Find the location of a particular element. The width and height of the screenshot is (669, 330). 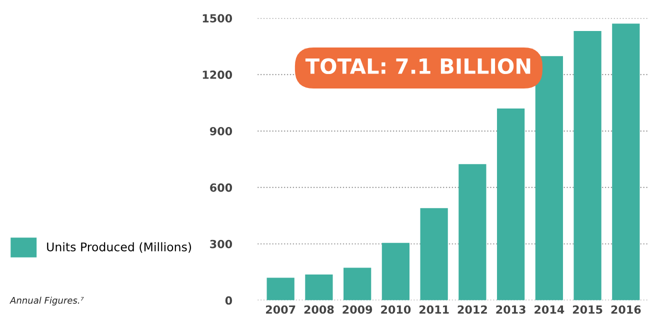

x-tick-label: 2008 is located at coordinates (319, 309).